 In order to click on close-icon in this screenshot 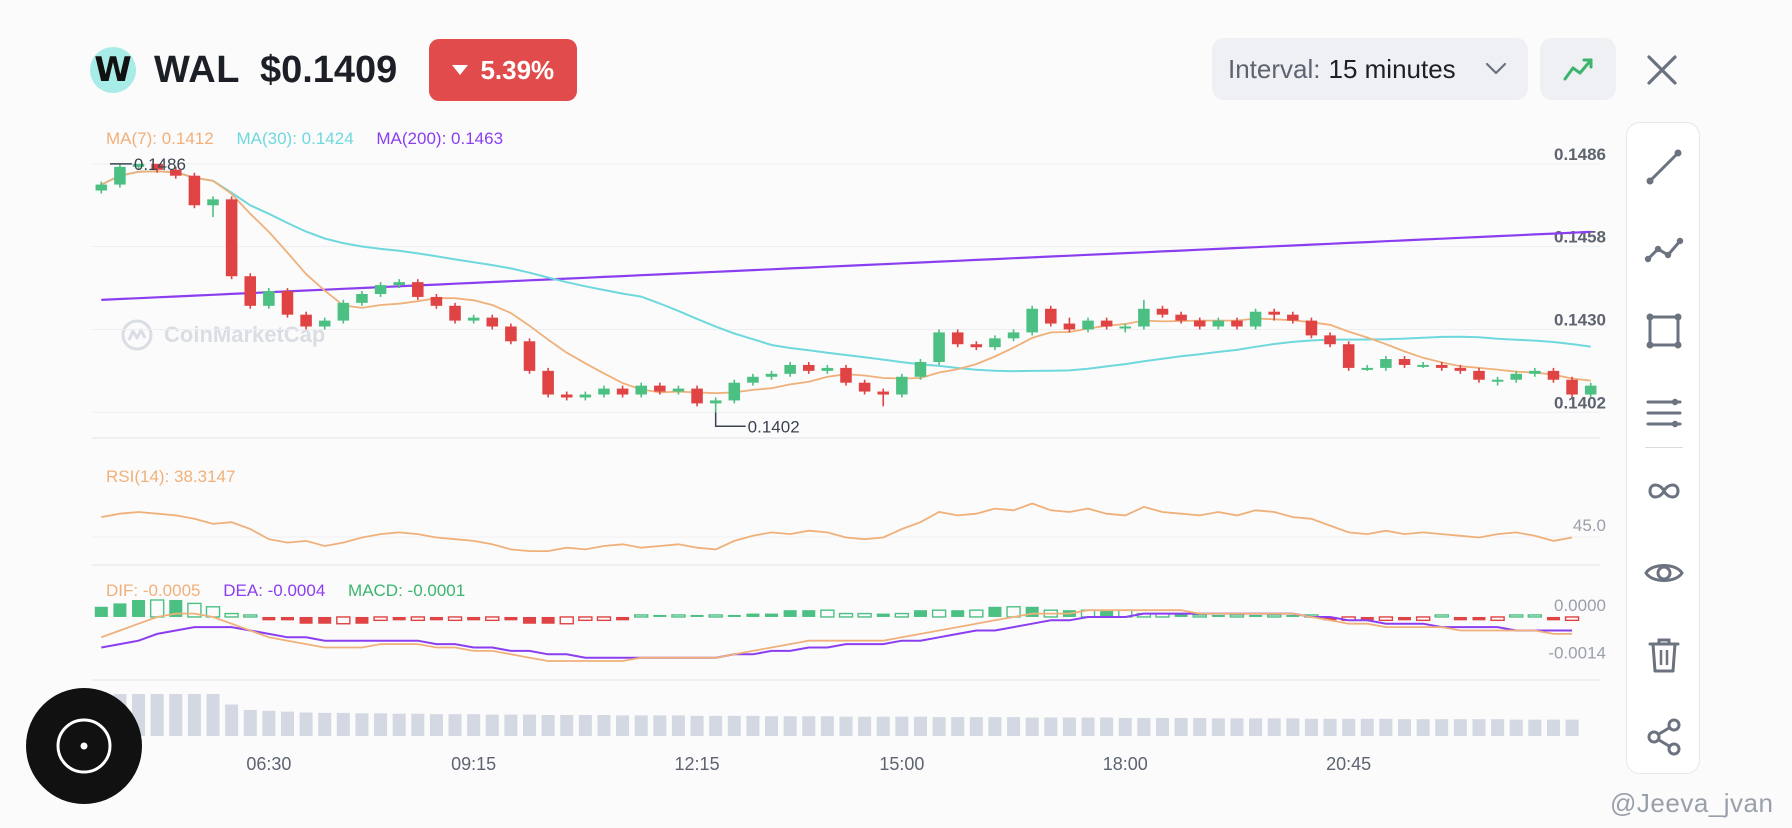, I will do `click(1662, 70)`.